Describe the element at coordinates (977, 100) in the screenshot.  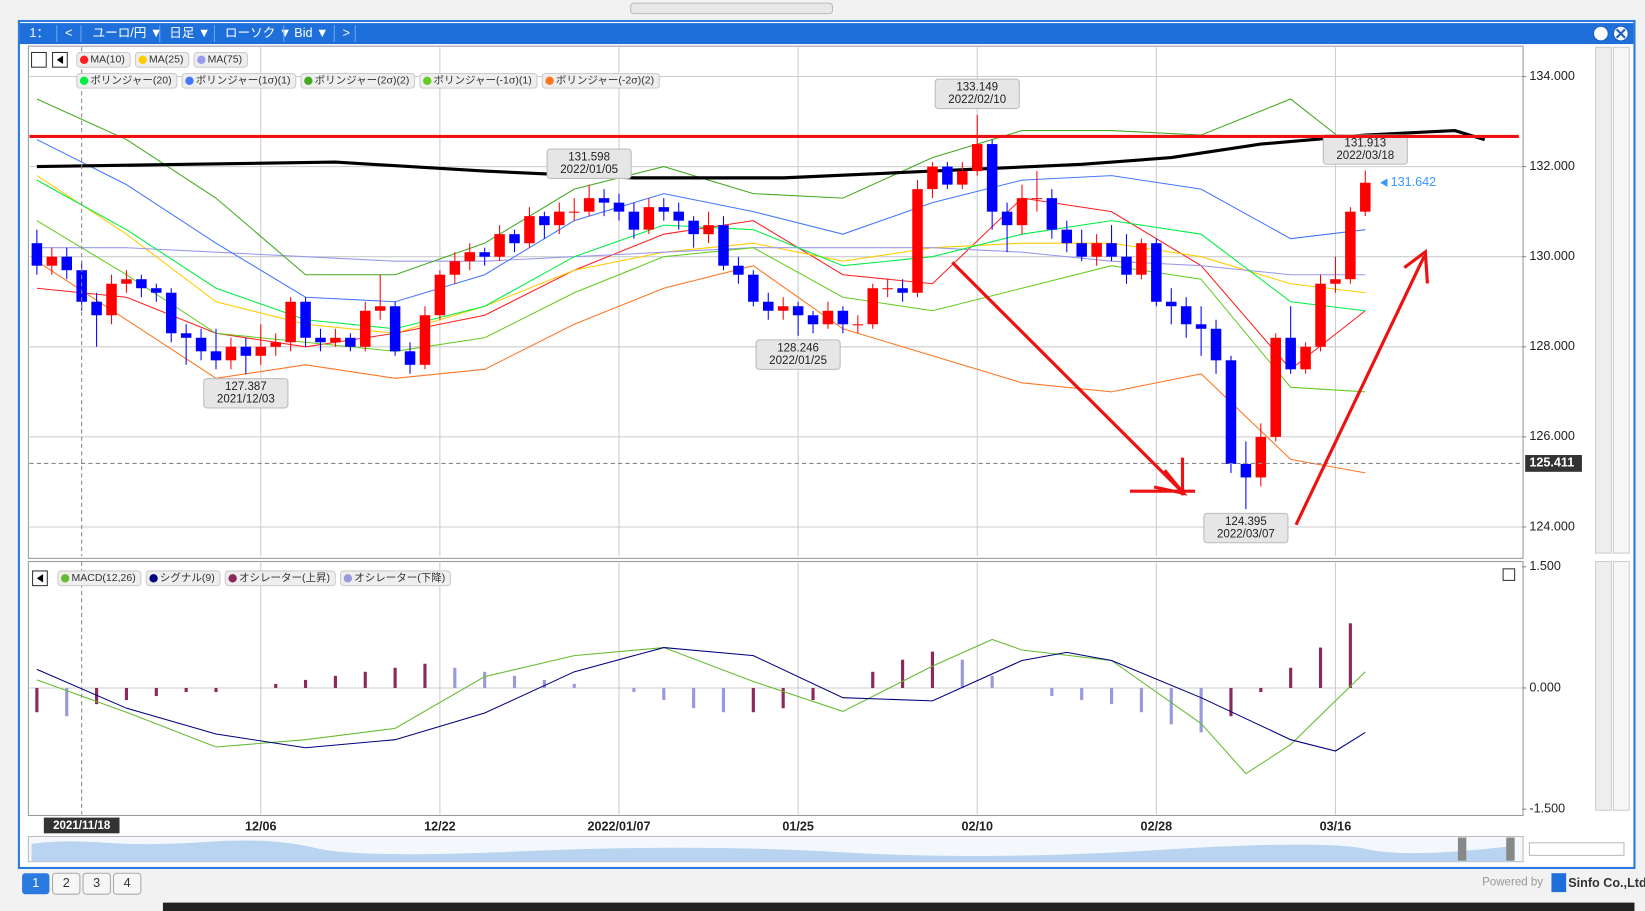
I see `annotation-date: 2022/02/10` at that location.